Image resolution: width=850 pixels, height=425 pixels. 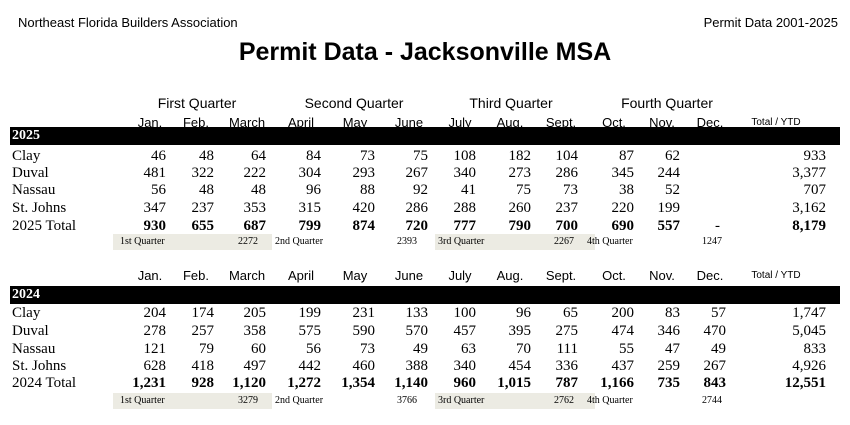 What do you see at coordinates (669, 383) in the screenshot?
I see `cell: 735` at bounding box center [669, 383].